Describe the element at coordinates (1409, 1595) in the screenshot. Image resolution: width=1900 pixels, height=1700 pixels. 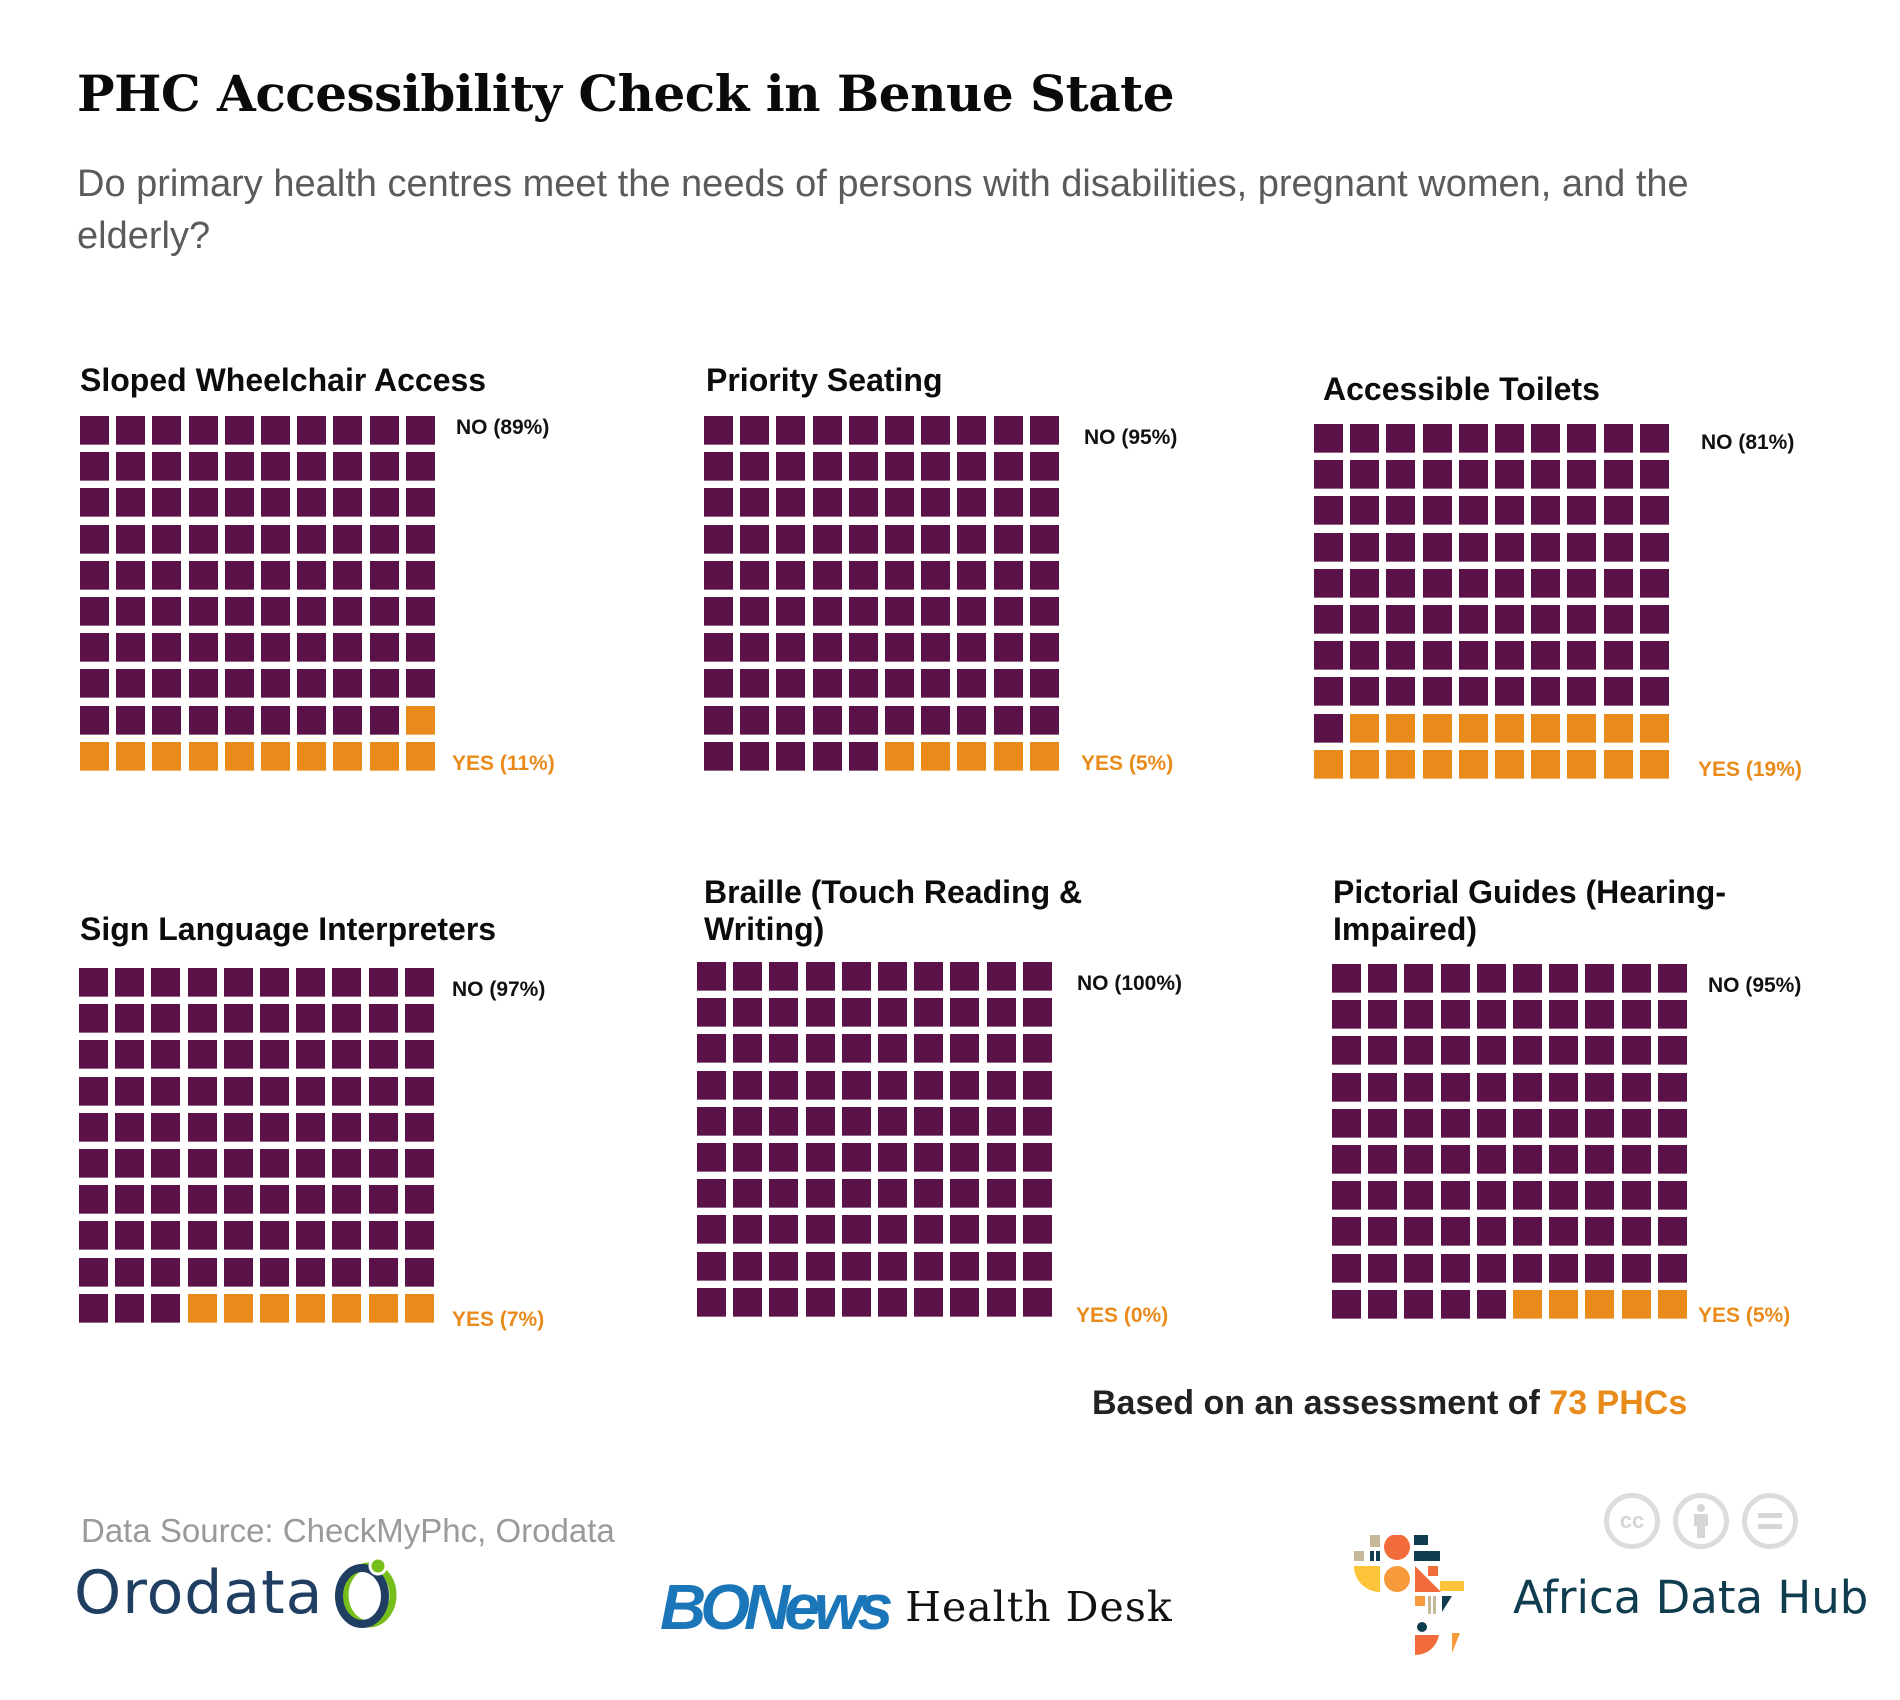
I see `africa-data-hub-logo-icon` at that location.